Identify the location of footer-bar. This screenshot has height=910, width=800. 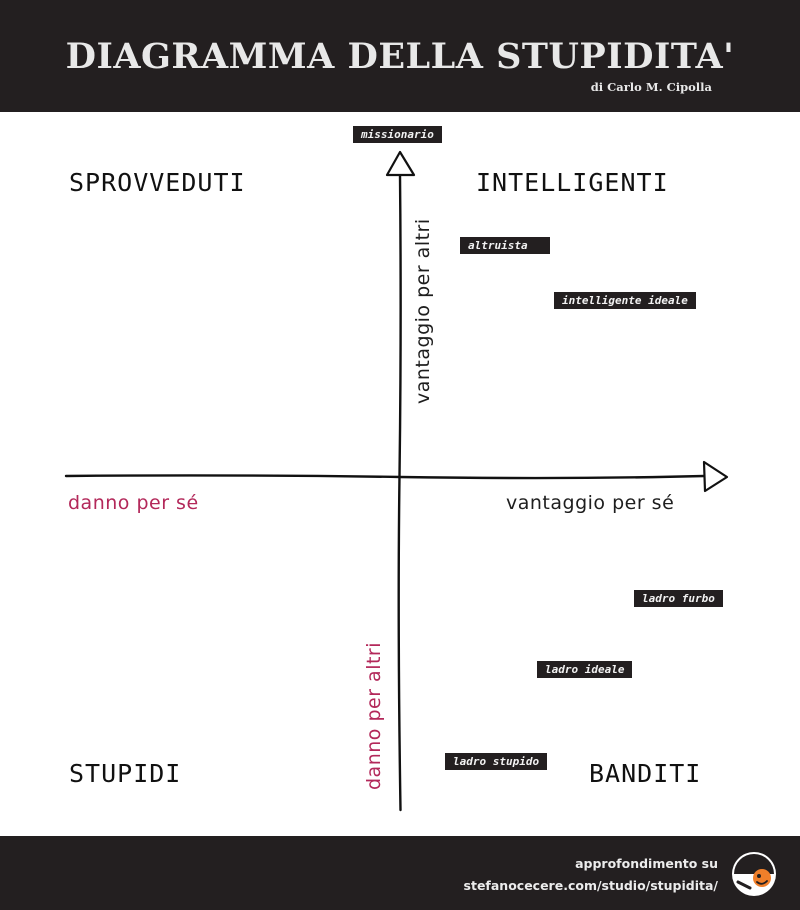
(400, 873).